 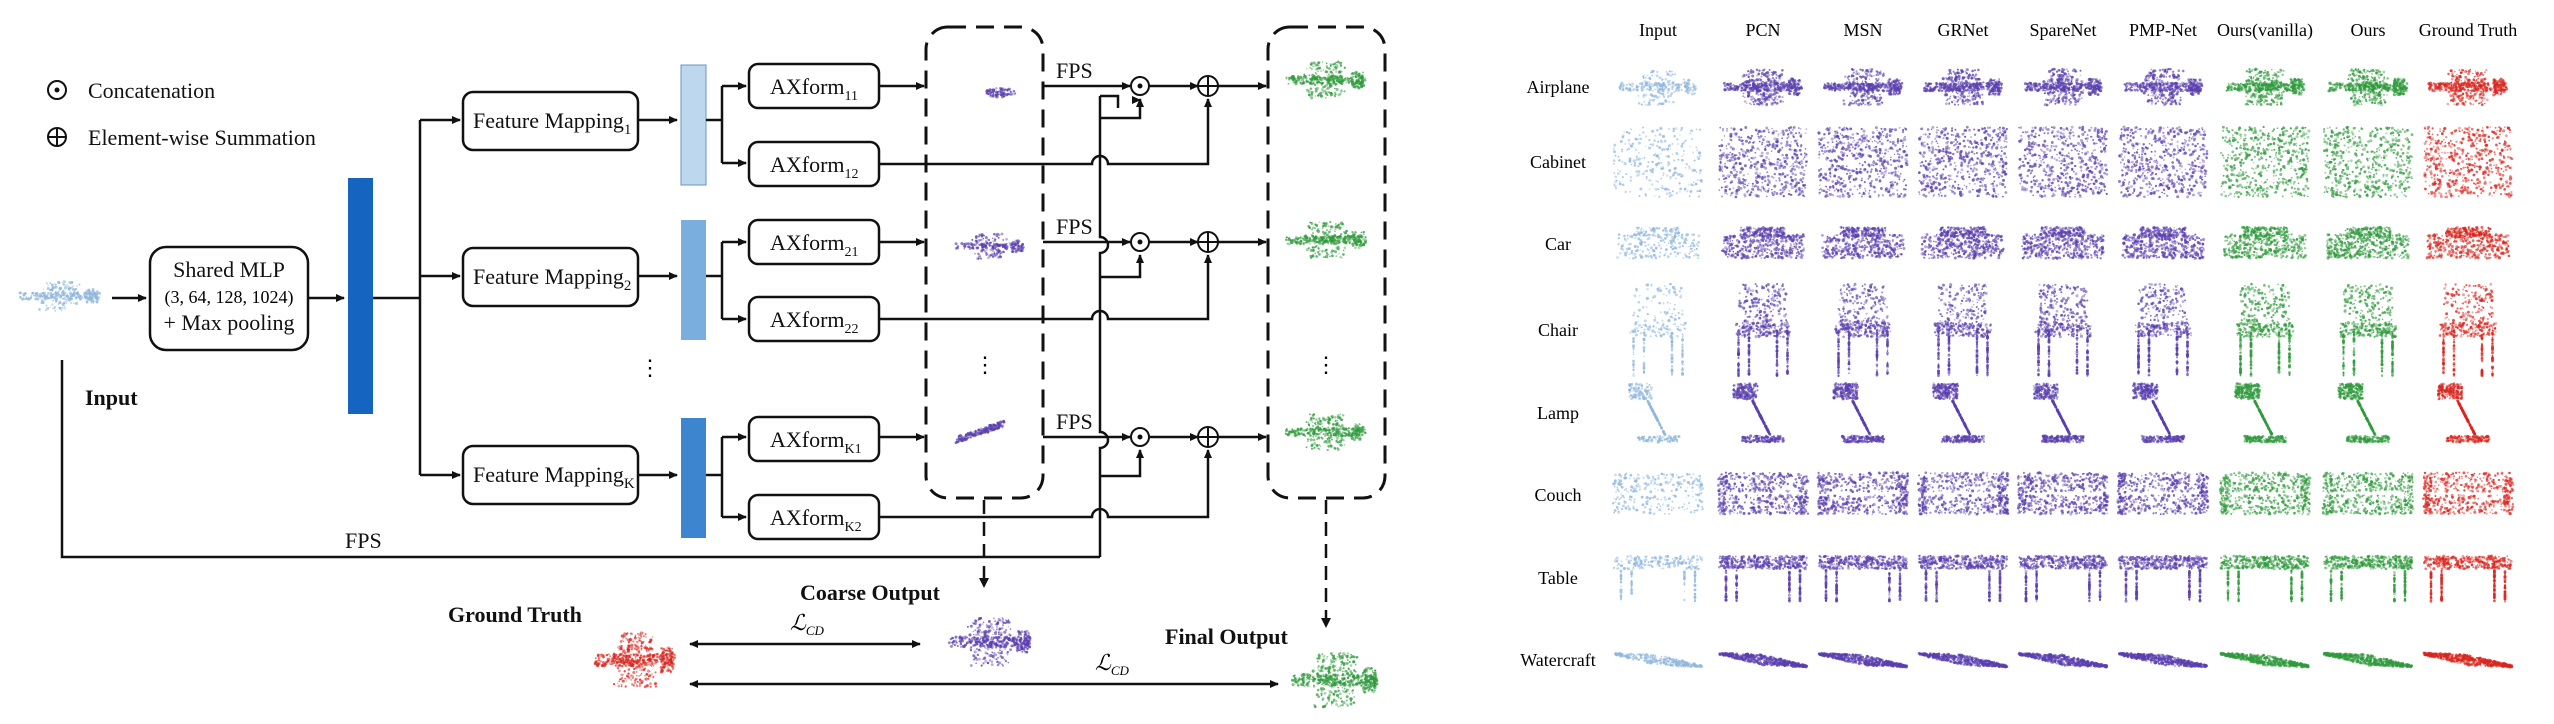 What do you see at coordinates (2265, 30) in the screenshot?
I see `column-header: Ours(vanilla)` at bounding box center [2265, 30].